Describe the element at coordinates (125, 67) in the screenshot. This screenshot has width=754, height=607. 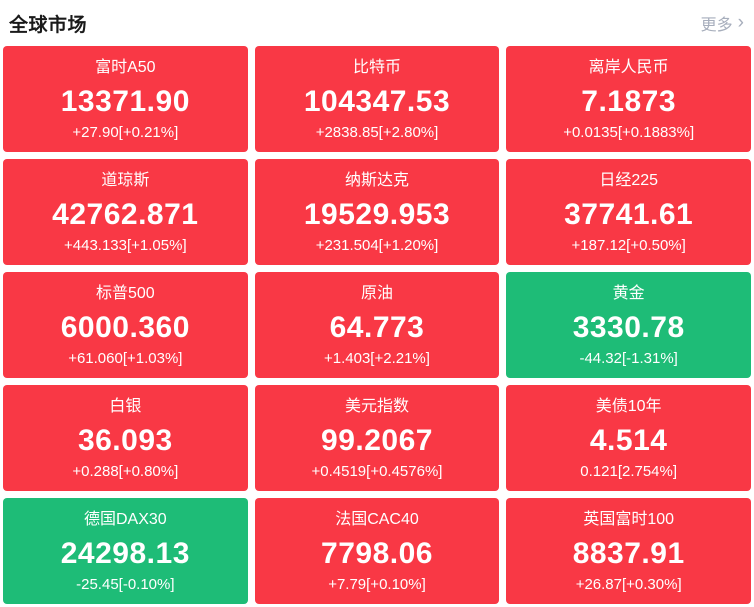
I see `market-card-name: 富时A50` at that location.